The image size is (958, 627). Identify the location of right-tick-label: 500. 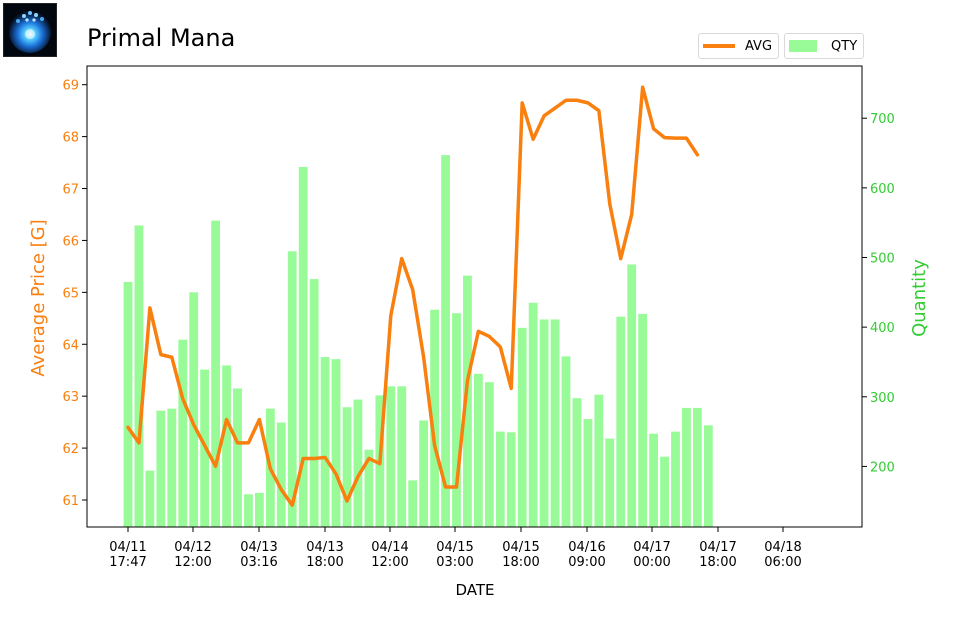
(882, 259).